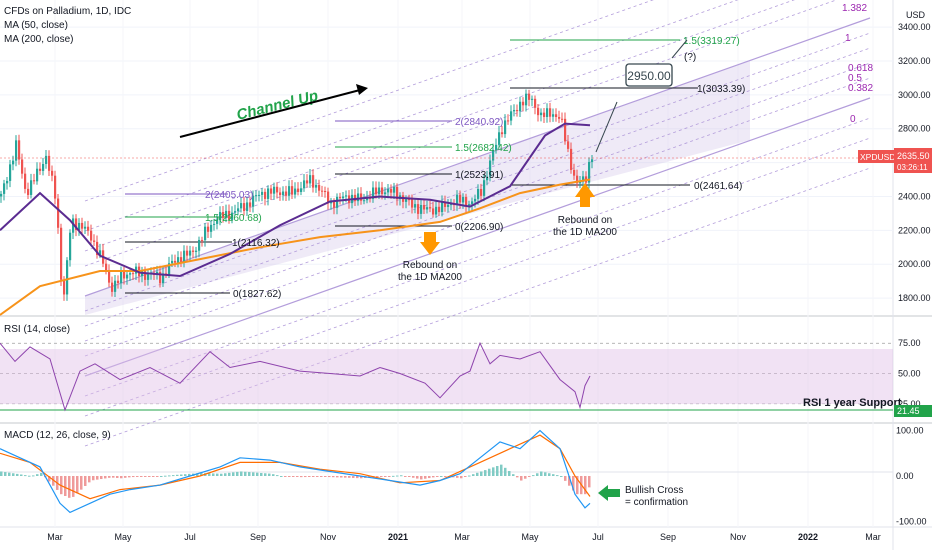  Describe the element at coordinates (668, 537) in the screenshot. I see `time-tick-label: Sep` at that location.